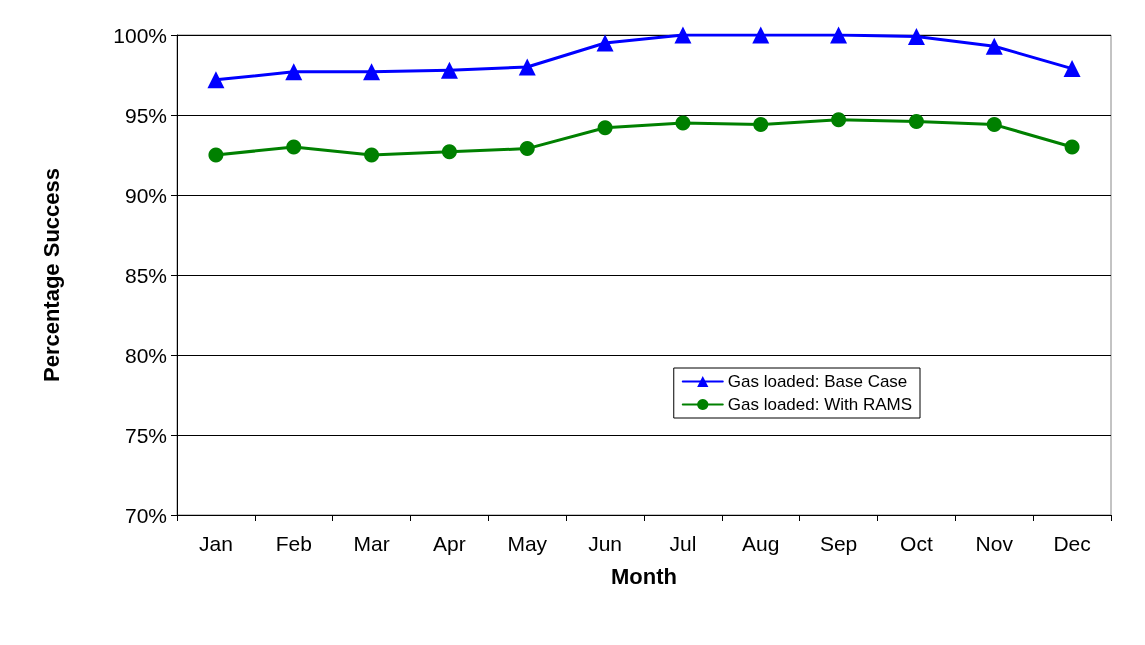 This screenshot has width=1145, height=645. Describe the element at coordinates (51, 275) in the screenshot. I see `y-axis-title: Percentage Success` at that location.